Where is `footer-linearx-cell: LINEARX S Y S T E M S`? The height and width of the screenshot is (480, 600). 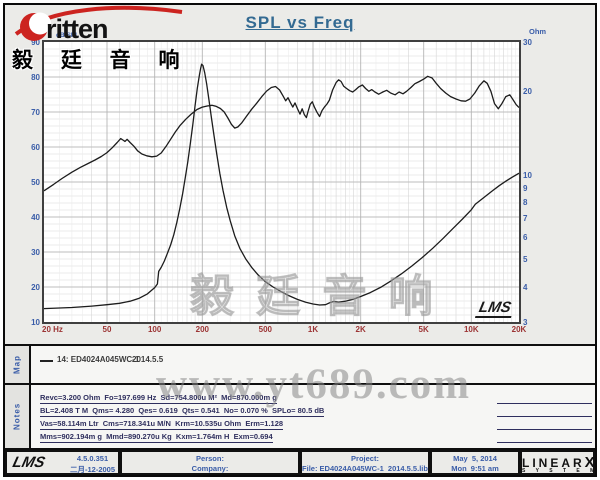 footer-linearx-cell: LINEARX S Y S T E M S is located at coordinates (557, 462).